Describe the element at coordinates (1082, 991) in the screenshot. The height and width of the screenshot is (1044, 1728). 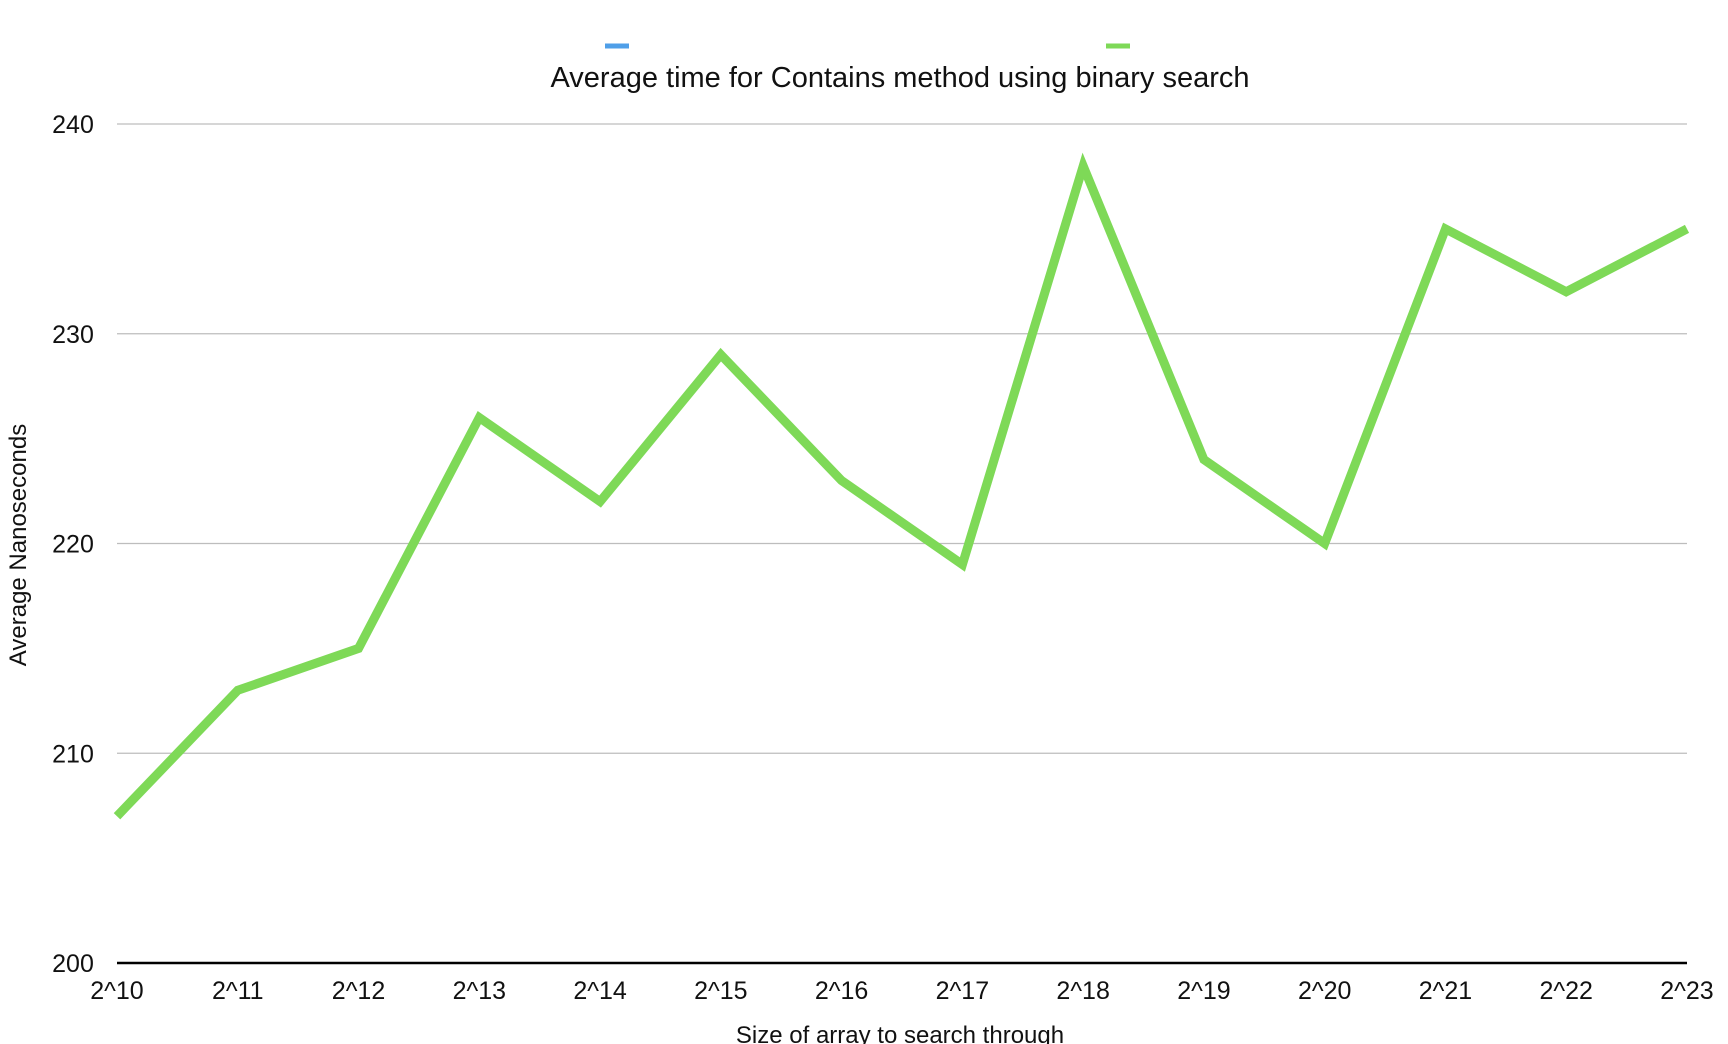
I see `x-tick-label: 2^18` at that location.